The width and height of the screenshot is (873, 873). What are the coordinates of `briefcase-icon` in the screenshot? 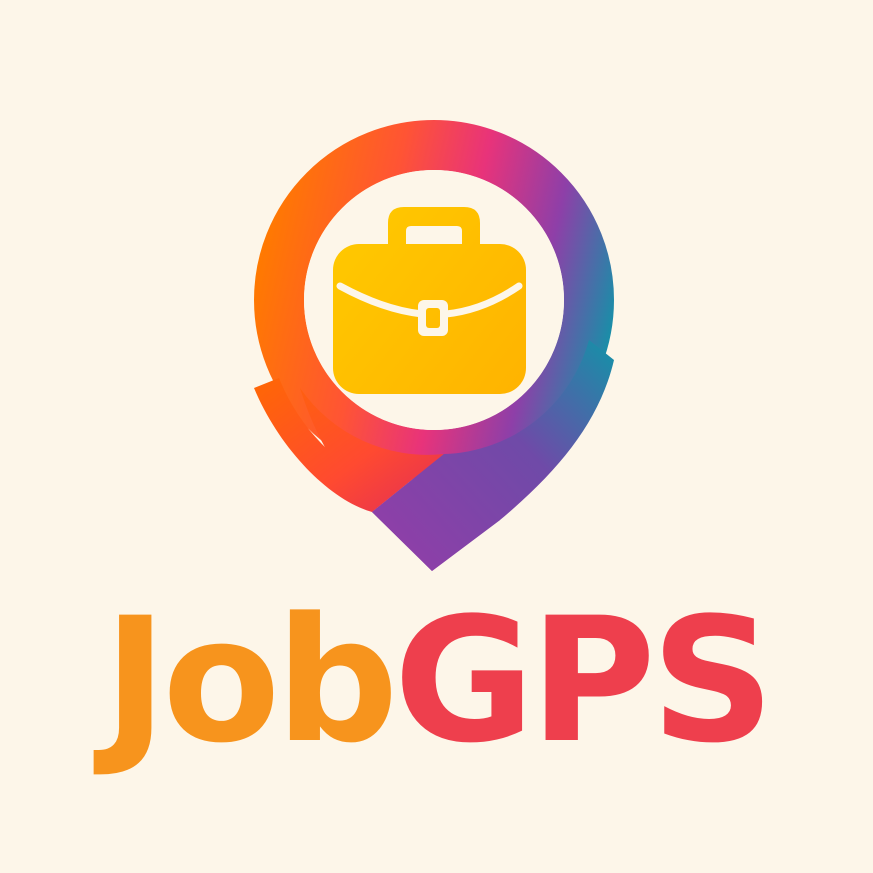 It's located at (429, 300).